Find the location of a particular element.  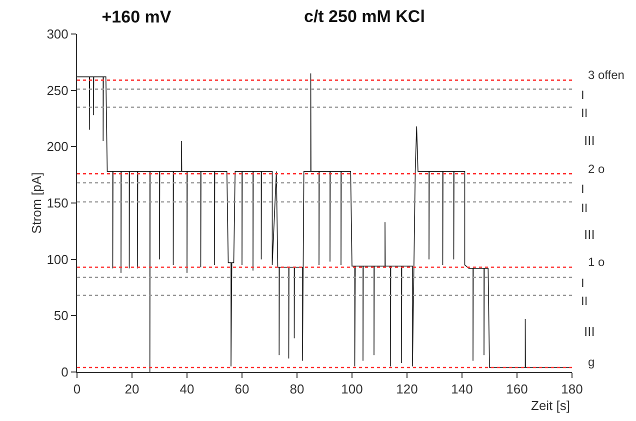

x-tick-label: 40 is located at coordinates (187, 389).